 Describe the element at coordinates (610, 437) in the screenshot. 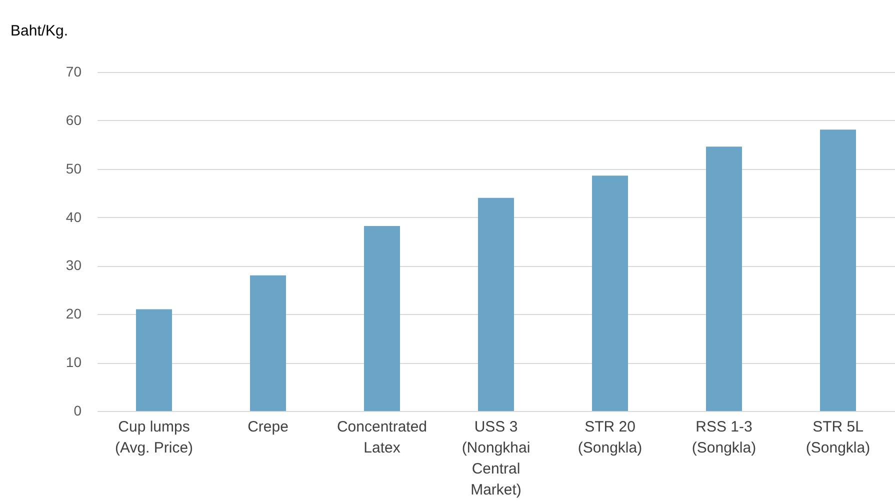

I see `x-tick-label: STR 20 (Songkla)` at that location.